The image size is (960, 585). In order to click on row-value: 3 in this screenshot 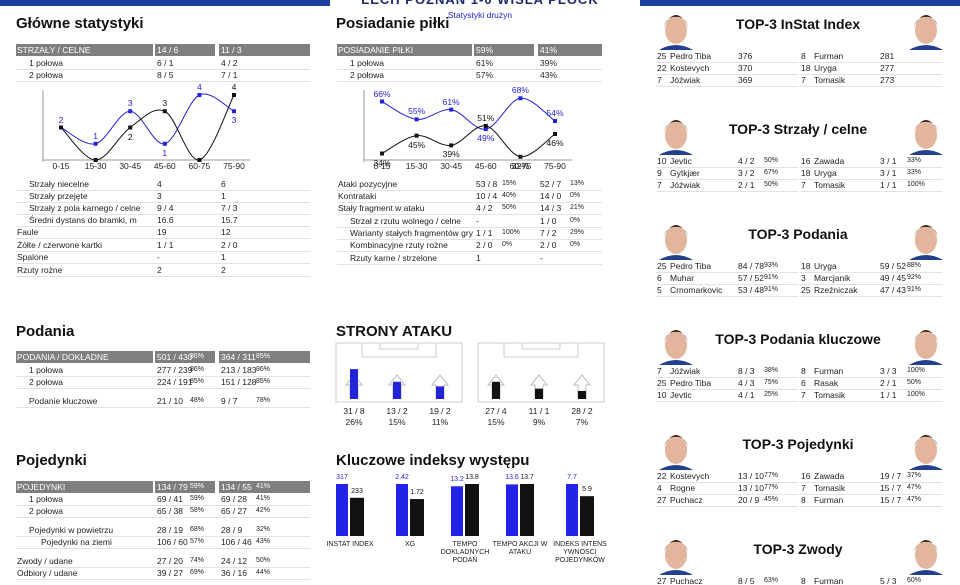, I will do `click(159, 196)`.